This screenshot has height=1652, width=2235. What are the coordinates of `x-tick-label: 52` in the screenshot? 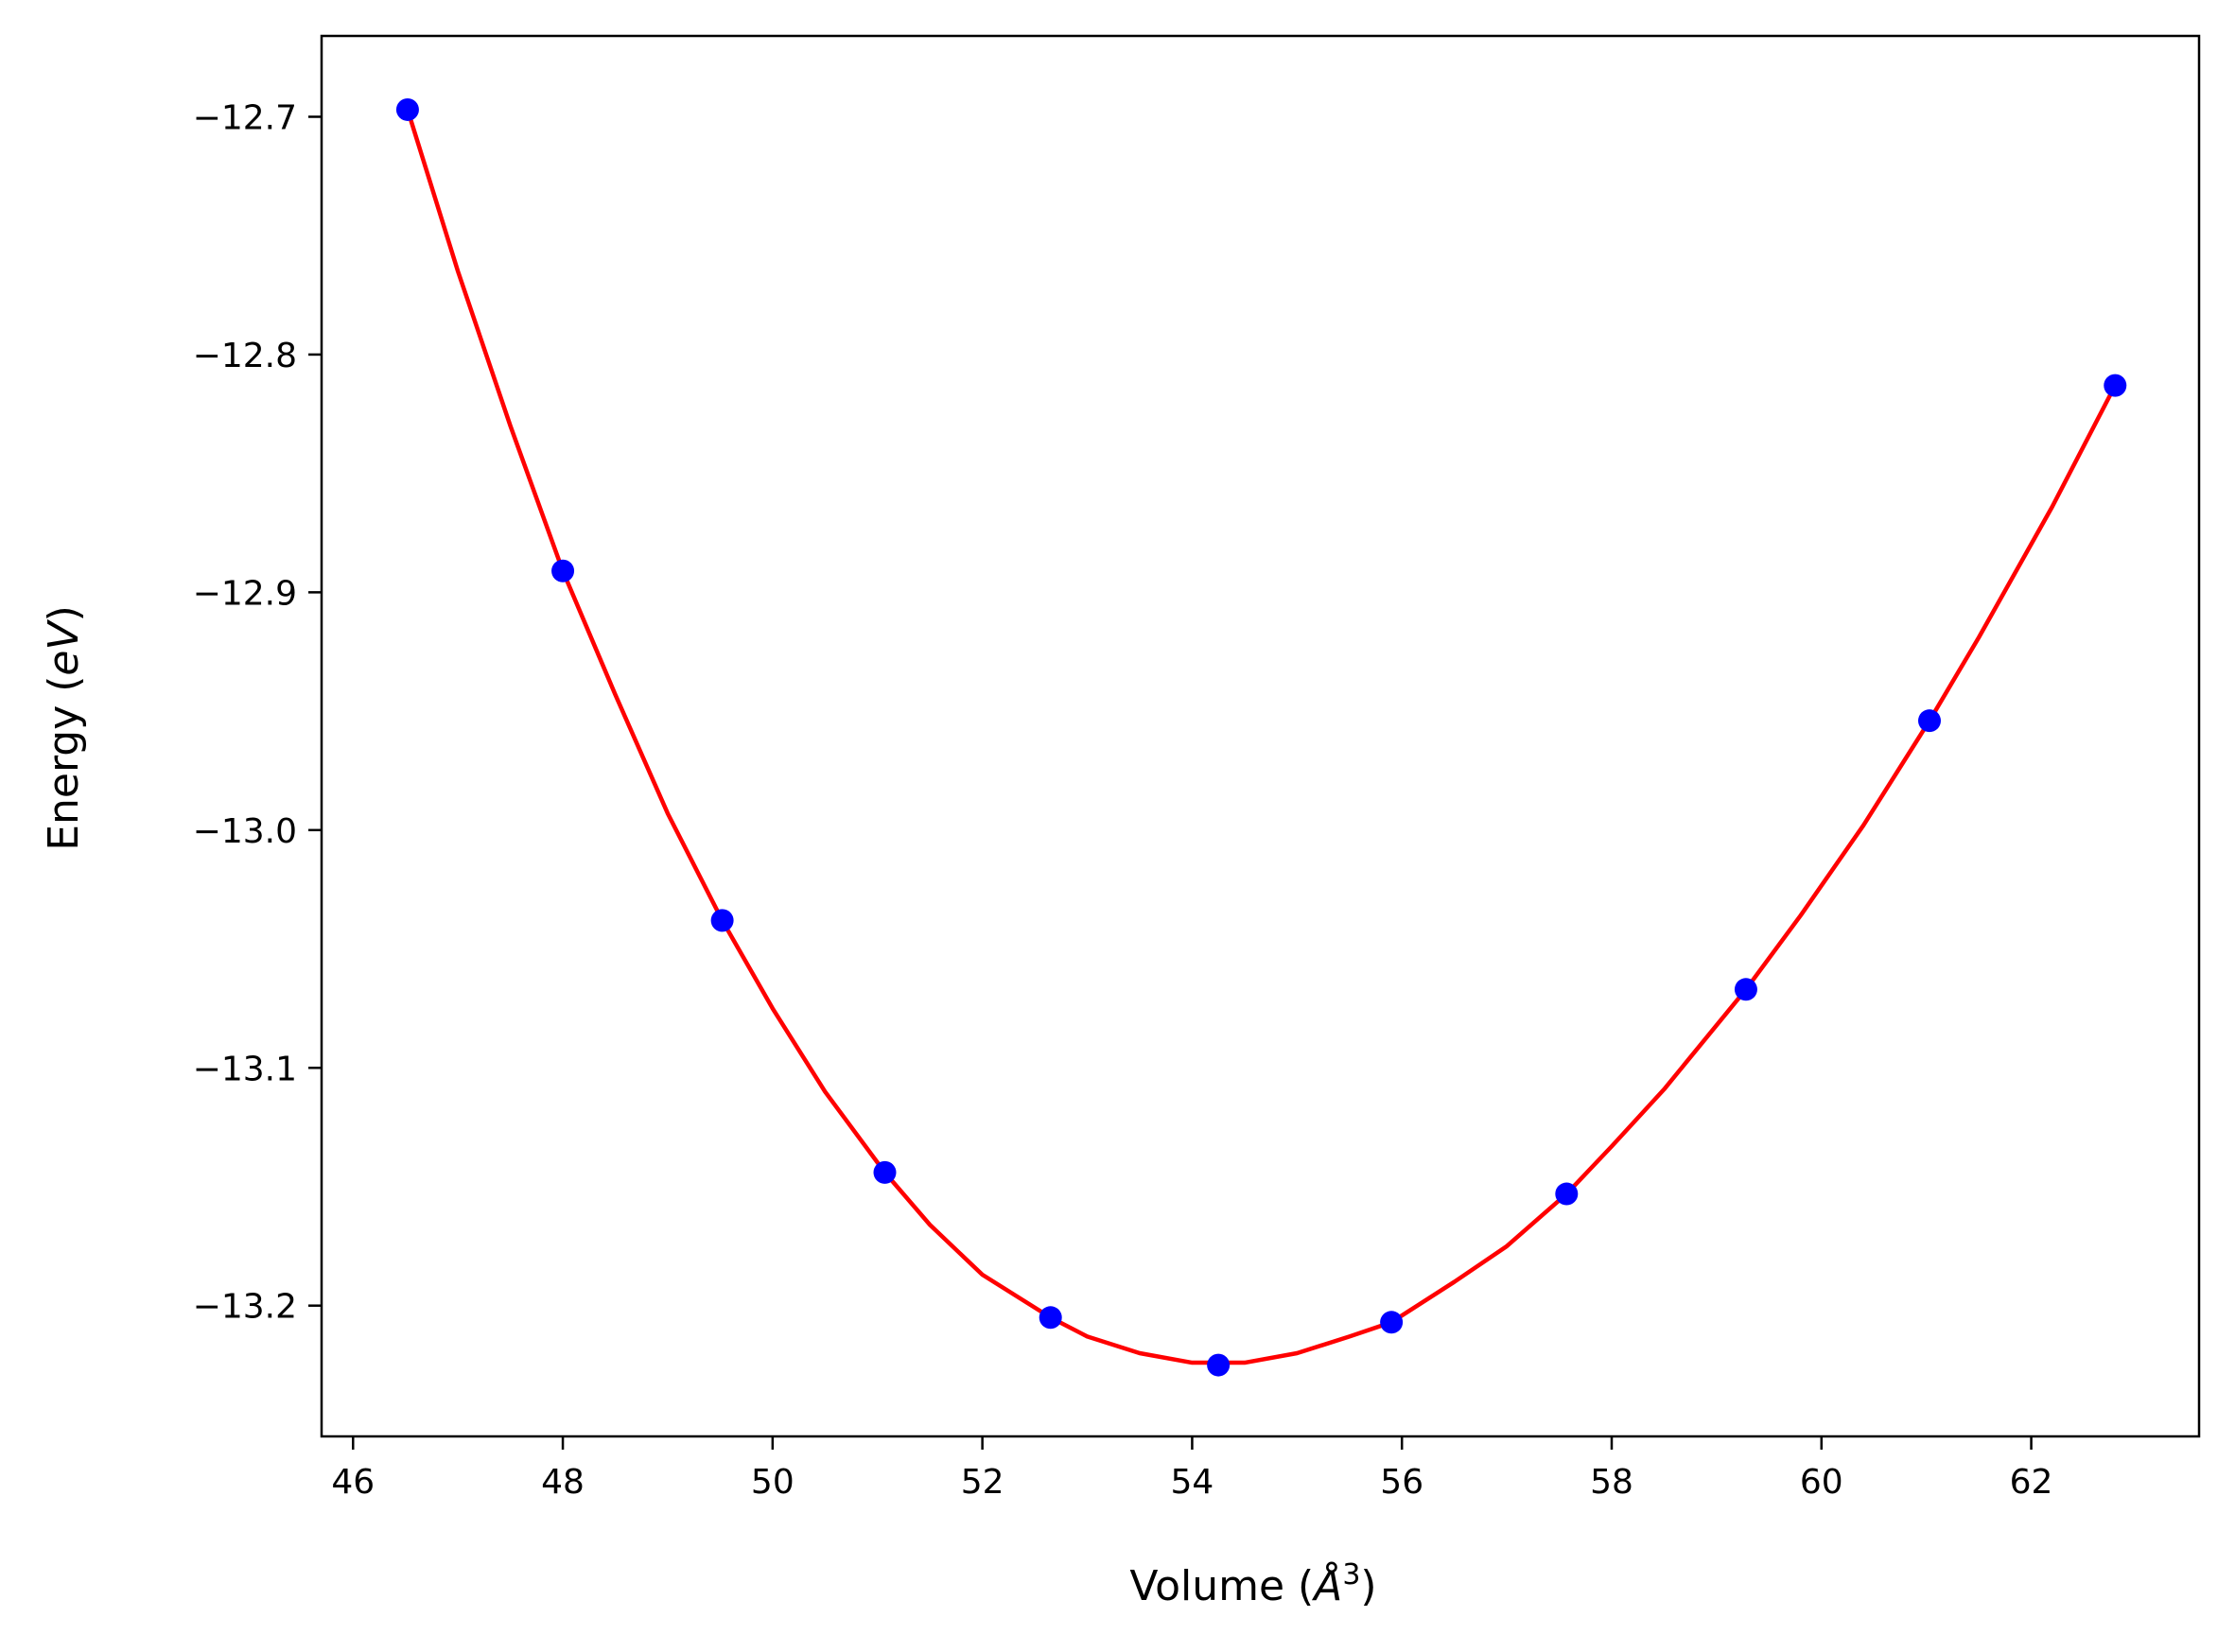 It's located at (982, 1483).